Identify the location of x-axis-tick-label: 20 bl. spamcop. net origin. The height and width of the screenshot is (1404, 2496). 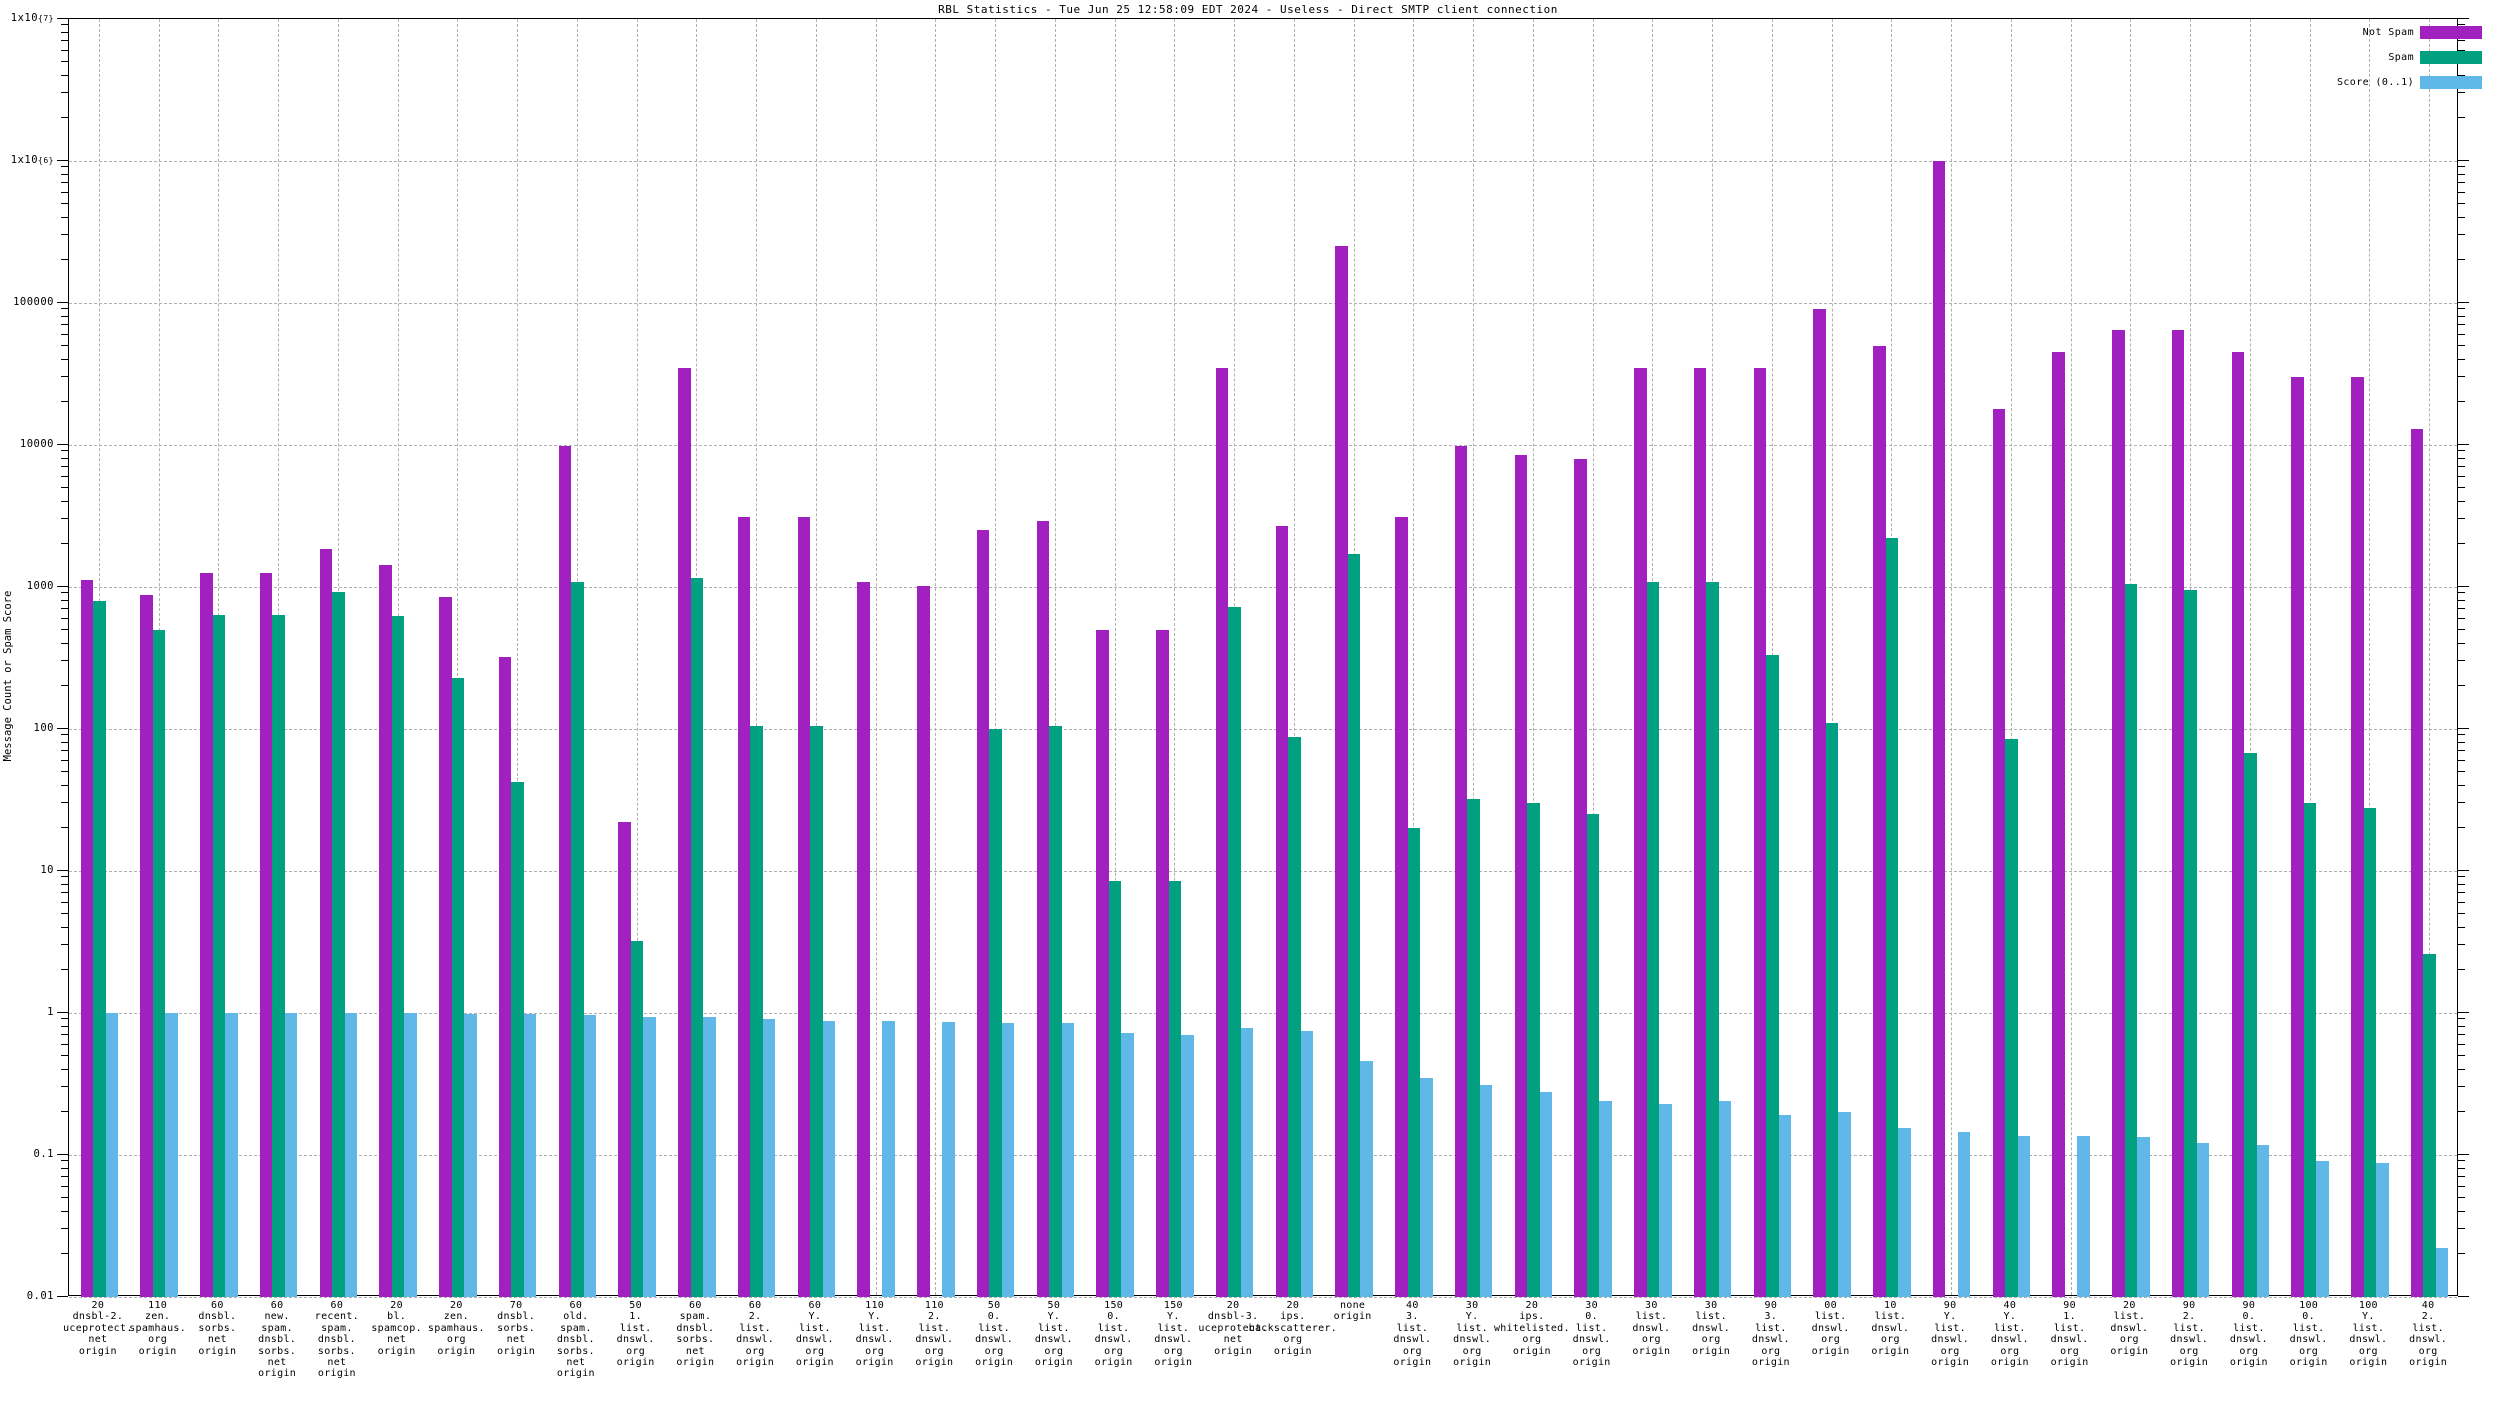
(396, 1328).